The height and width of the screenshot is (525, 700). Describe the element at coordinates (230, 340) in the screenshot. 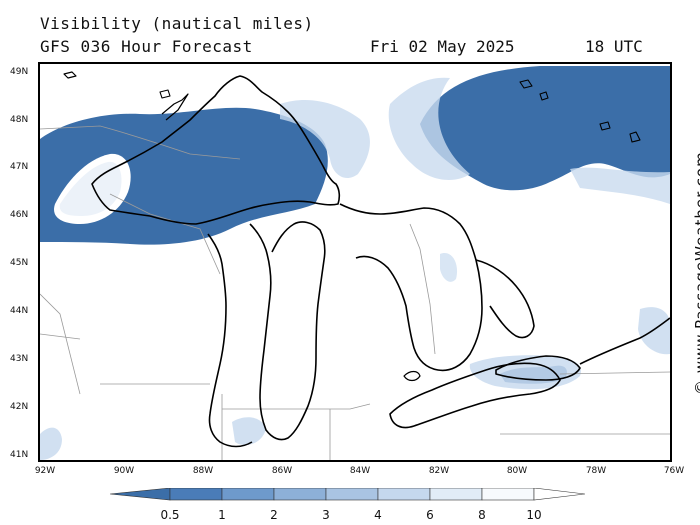

I see `coast-lake-michigan-west` at that location.